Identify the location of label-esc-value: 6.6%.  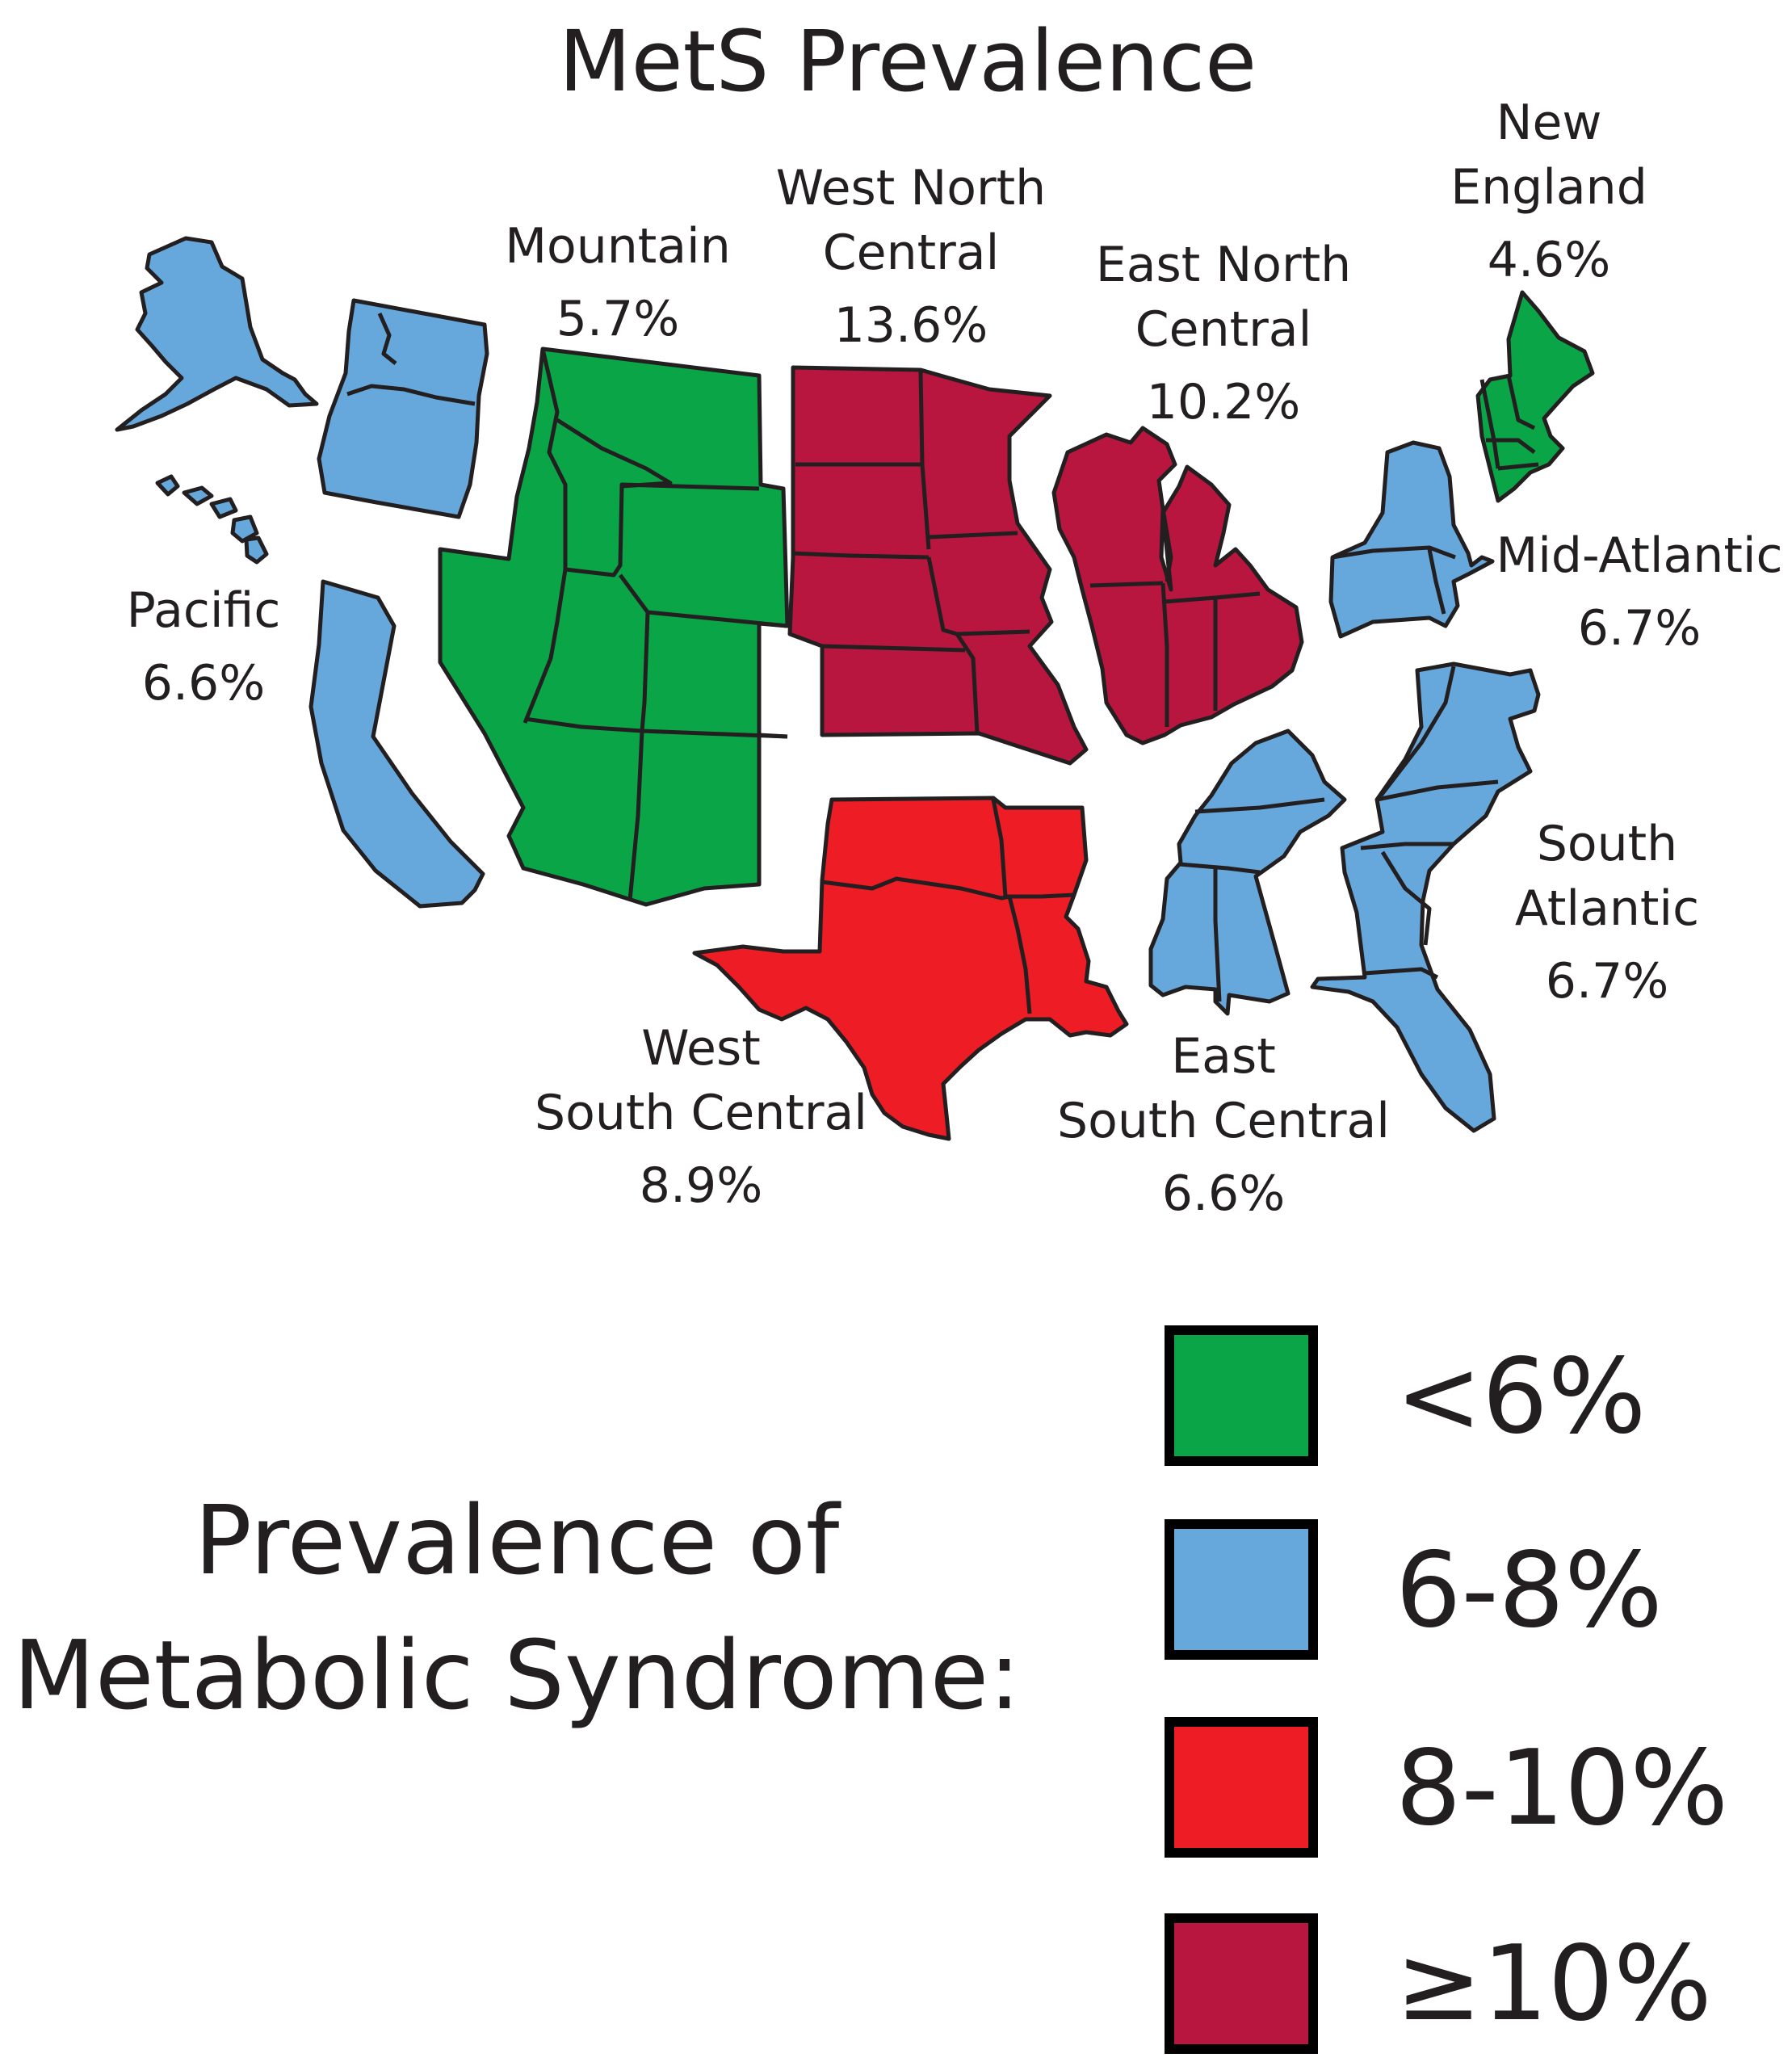
(1223, 1193).